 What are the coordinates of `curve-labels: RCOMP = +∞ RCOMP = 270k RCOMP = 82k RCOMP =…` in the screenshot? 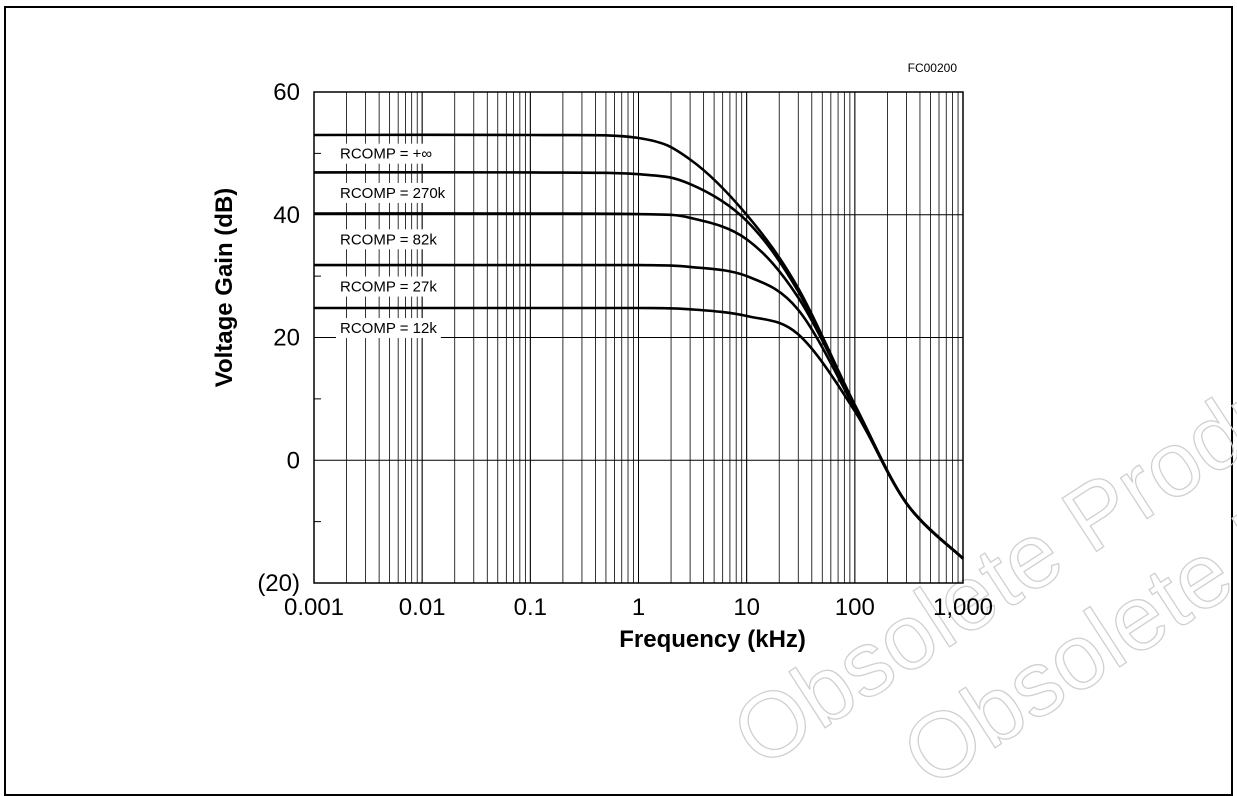 It's located at (393, 241).